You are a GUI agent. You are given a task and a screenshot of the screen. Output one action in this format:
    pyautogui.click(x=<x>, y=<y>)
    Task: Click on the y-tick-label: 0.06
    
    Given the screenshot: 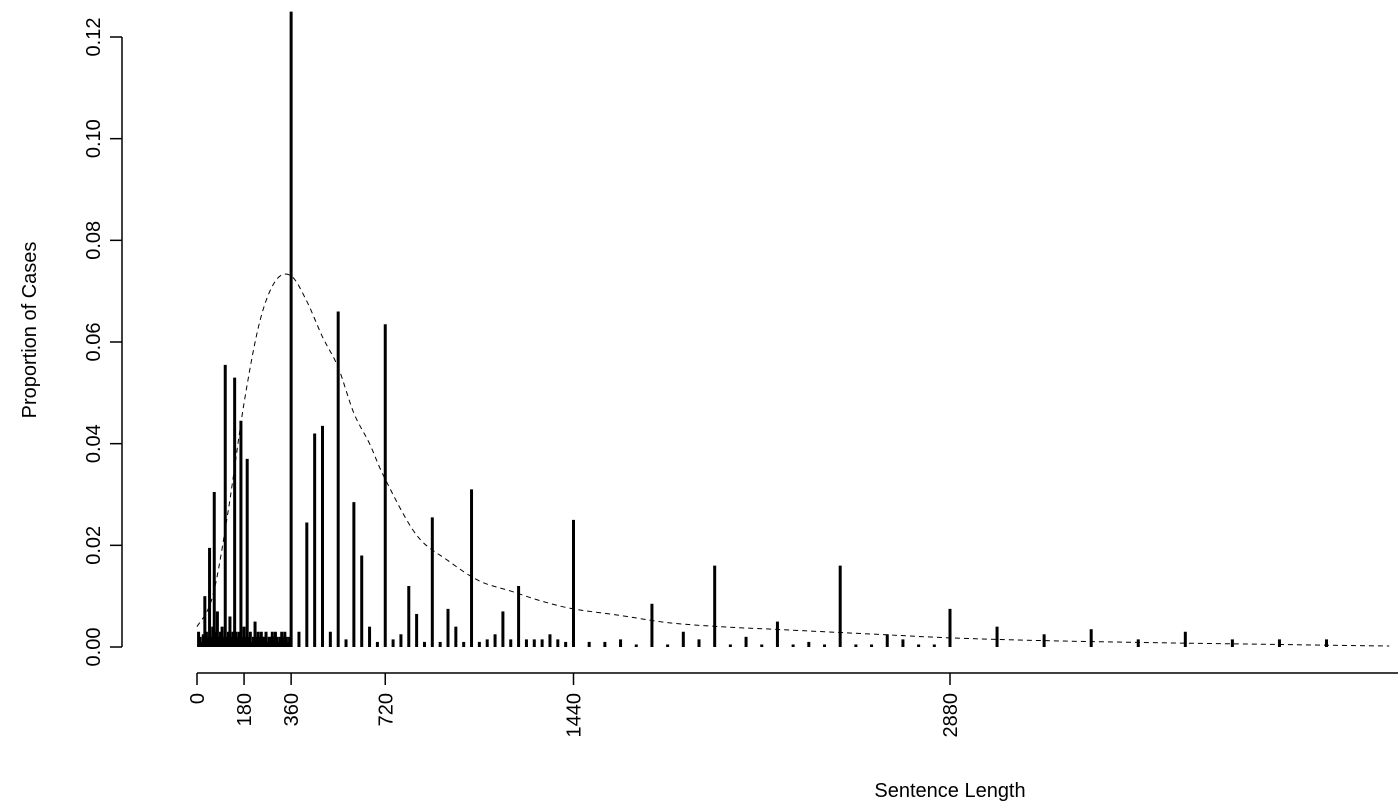 What is the action you would take?
    pyautogui.click(x=94, y=342)
    